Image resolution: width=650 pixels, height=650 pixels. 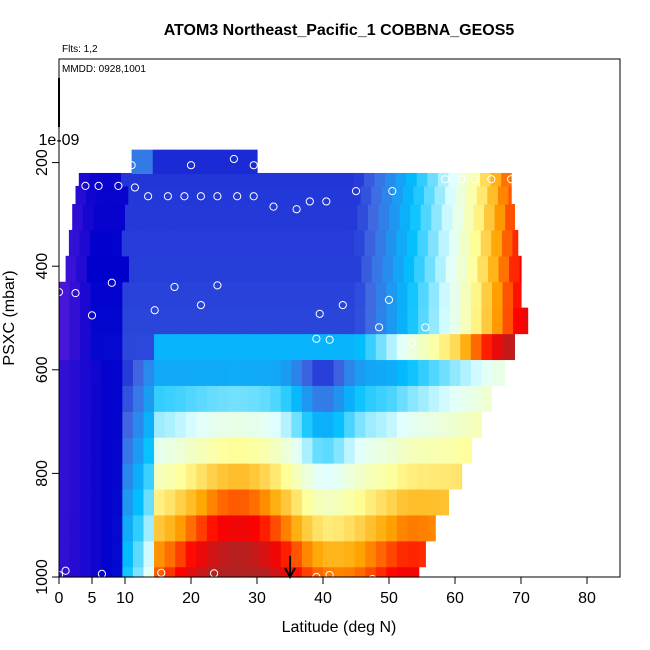 I want to click on chart-title: ATOM3 Northeast_Pacific_1 COBBNA_GEOS5, so click(x=339, y=30).